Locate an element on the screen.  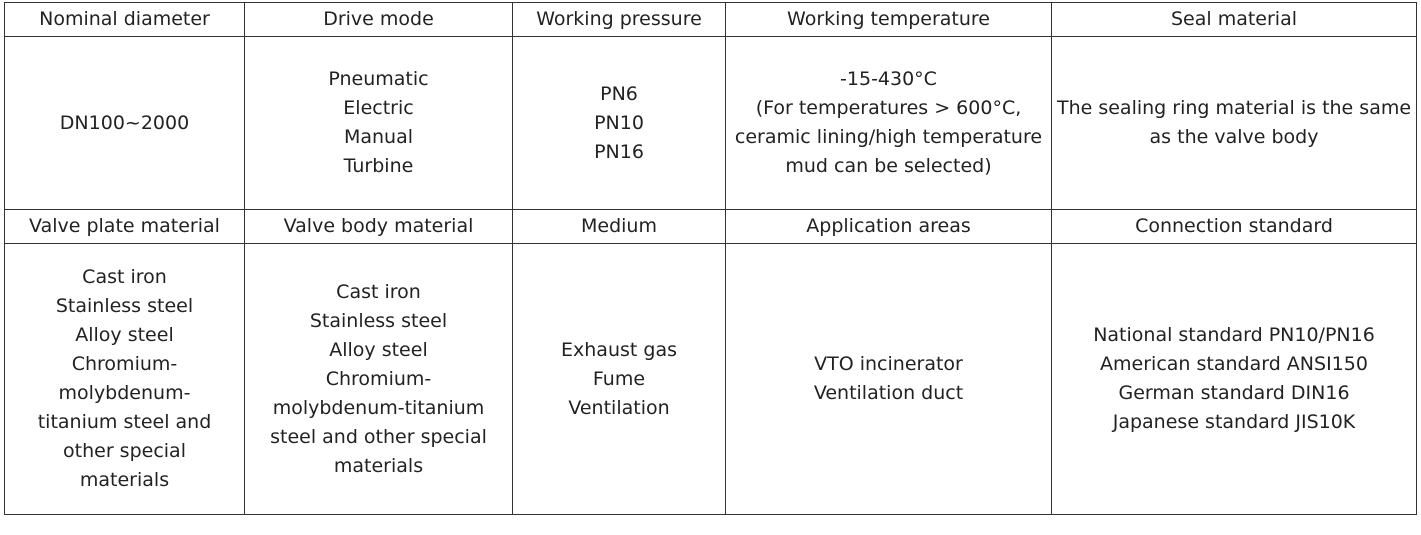
cell-text: Valve plate material is located at coordinates (124, 226).